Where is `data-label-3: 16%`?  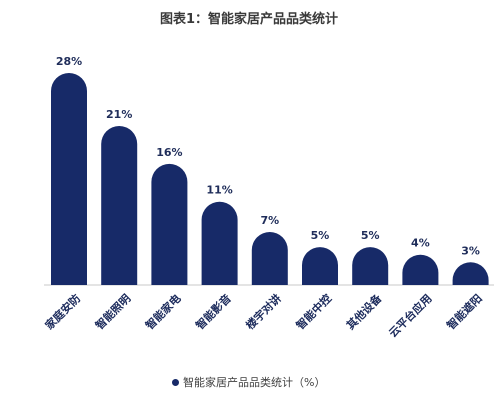 data-label-3: 16% is located at coordinates (169, 152).